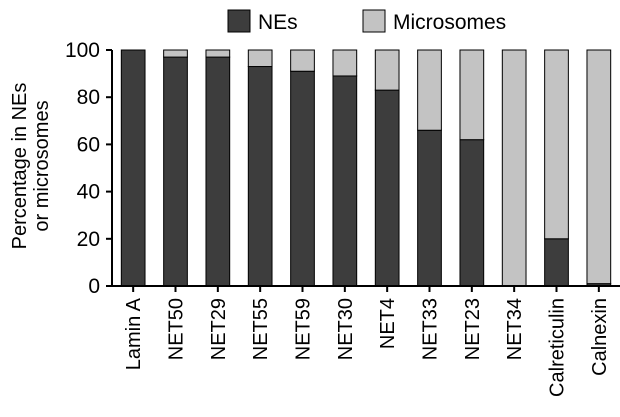  Describe the element at coordinates (515, 329) in the screenshot. I see `x-tick-label-net34: NET34` at that location.